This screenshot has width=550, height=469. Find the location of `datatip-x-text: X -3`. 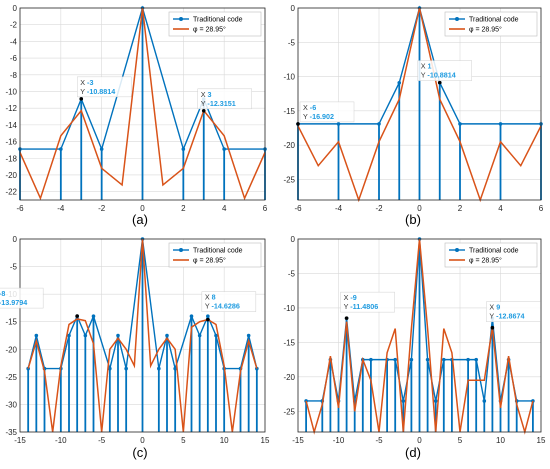

datatip-x-text: X -3 is located at coordinates (86, 82).